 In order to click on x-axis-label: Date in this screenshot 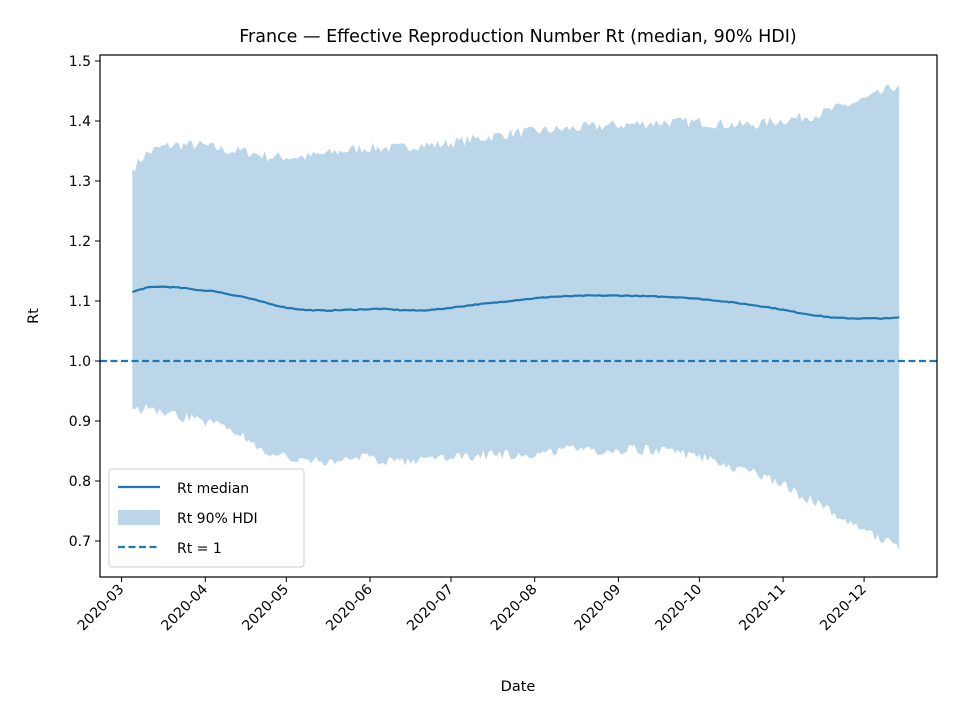, I will do `click(518, 687)`.